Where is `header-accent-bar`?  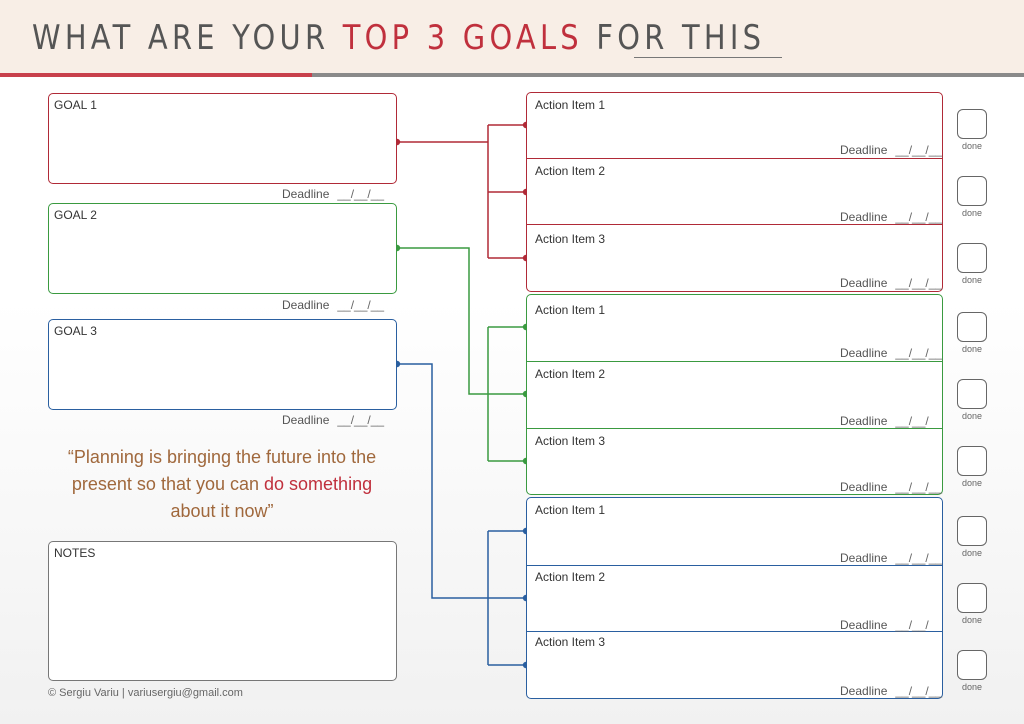 header-accent-bar is located at coordinates (156, 75).